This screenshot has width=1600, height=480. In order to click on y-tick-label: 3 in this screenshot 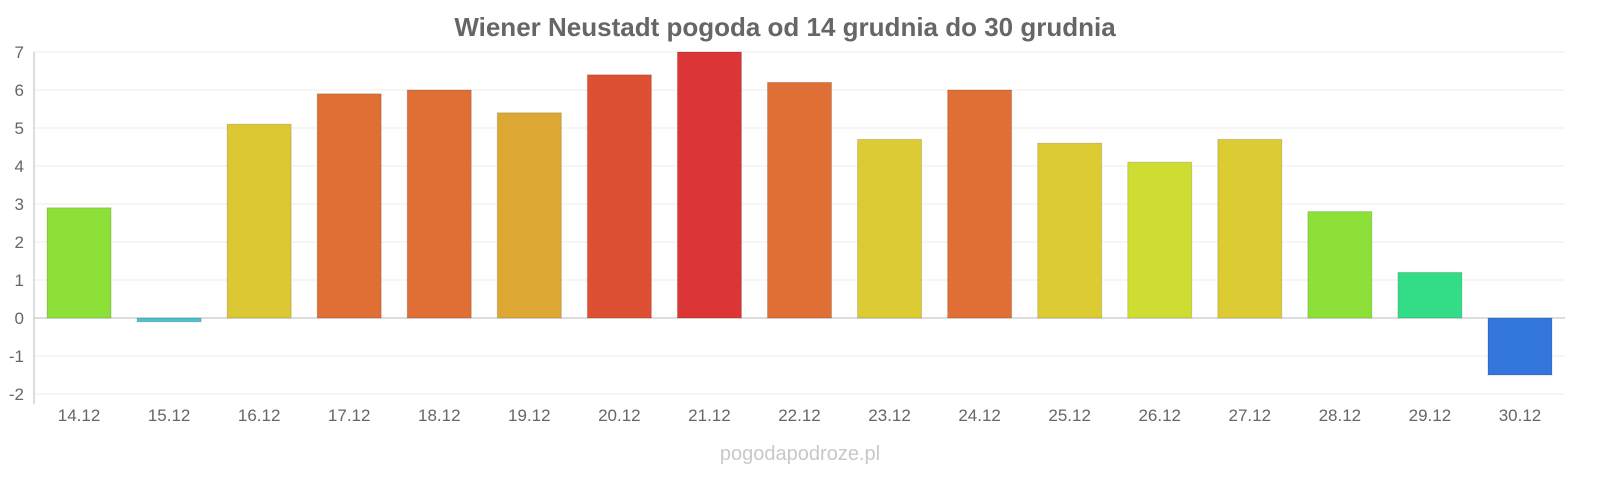, I will do `click(19, 204)`.